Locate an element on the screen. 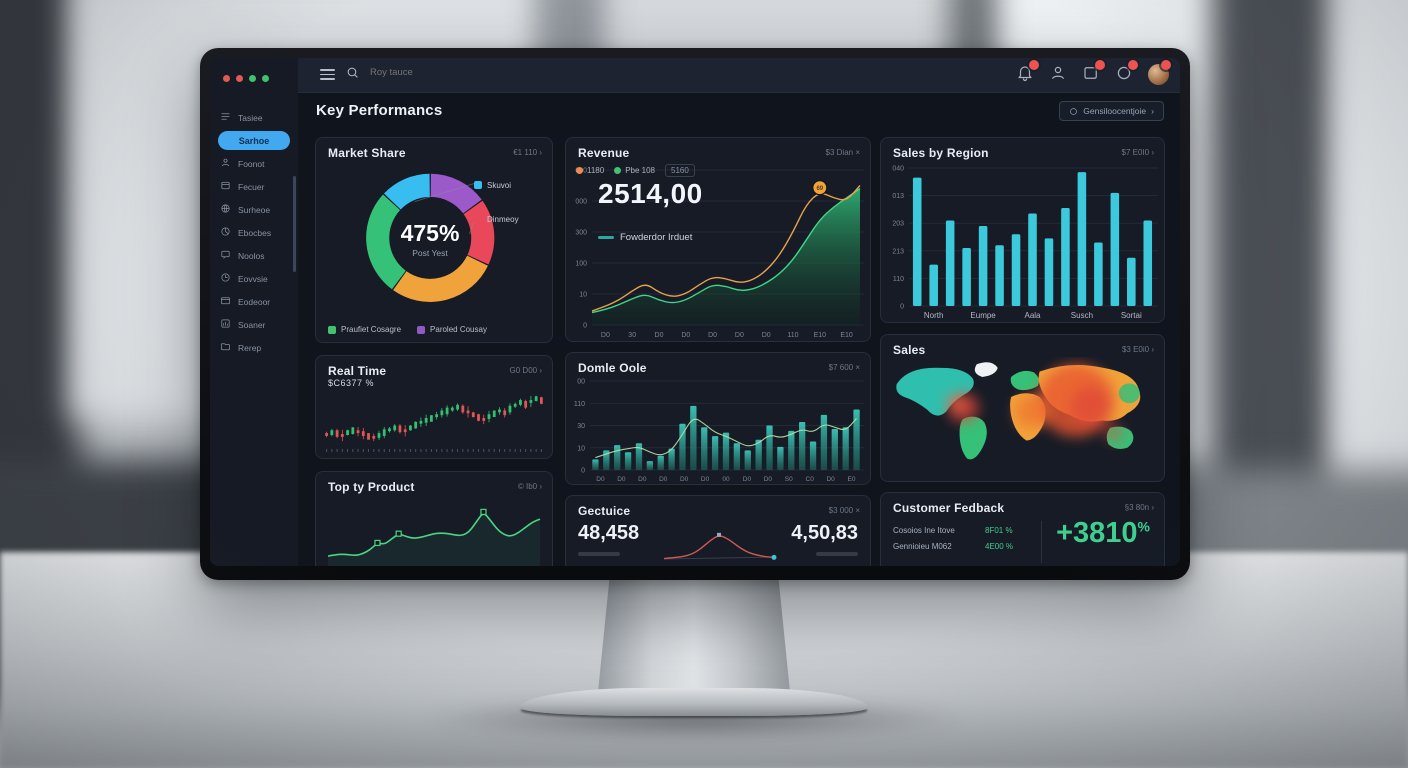 The height and width of the screenshot is (768, 1408). svg-text: 69 is located at coordinates (819, 189).